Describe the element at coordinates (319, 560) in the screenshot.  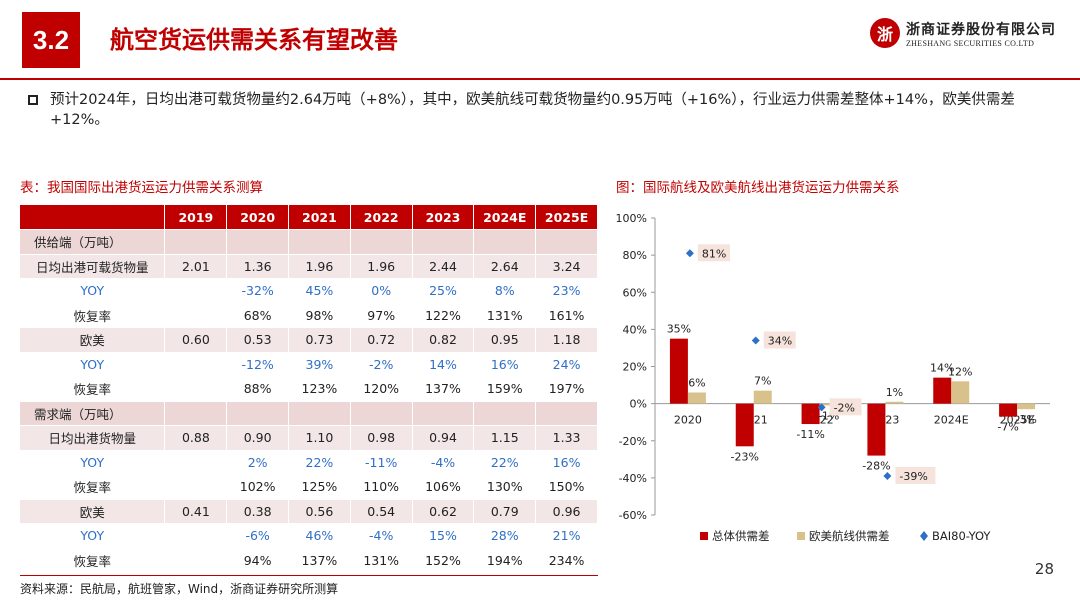
I see `table-cell: 137%` at that location.